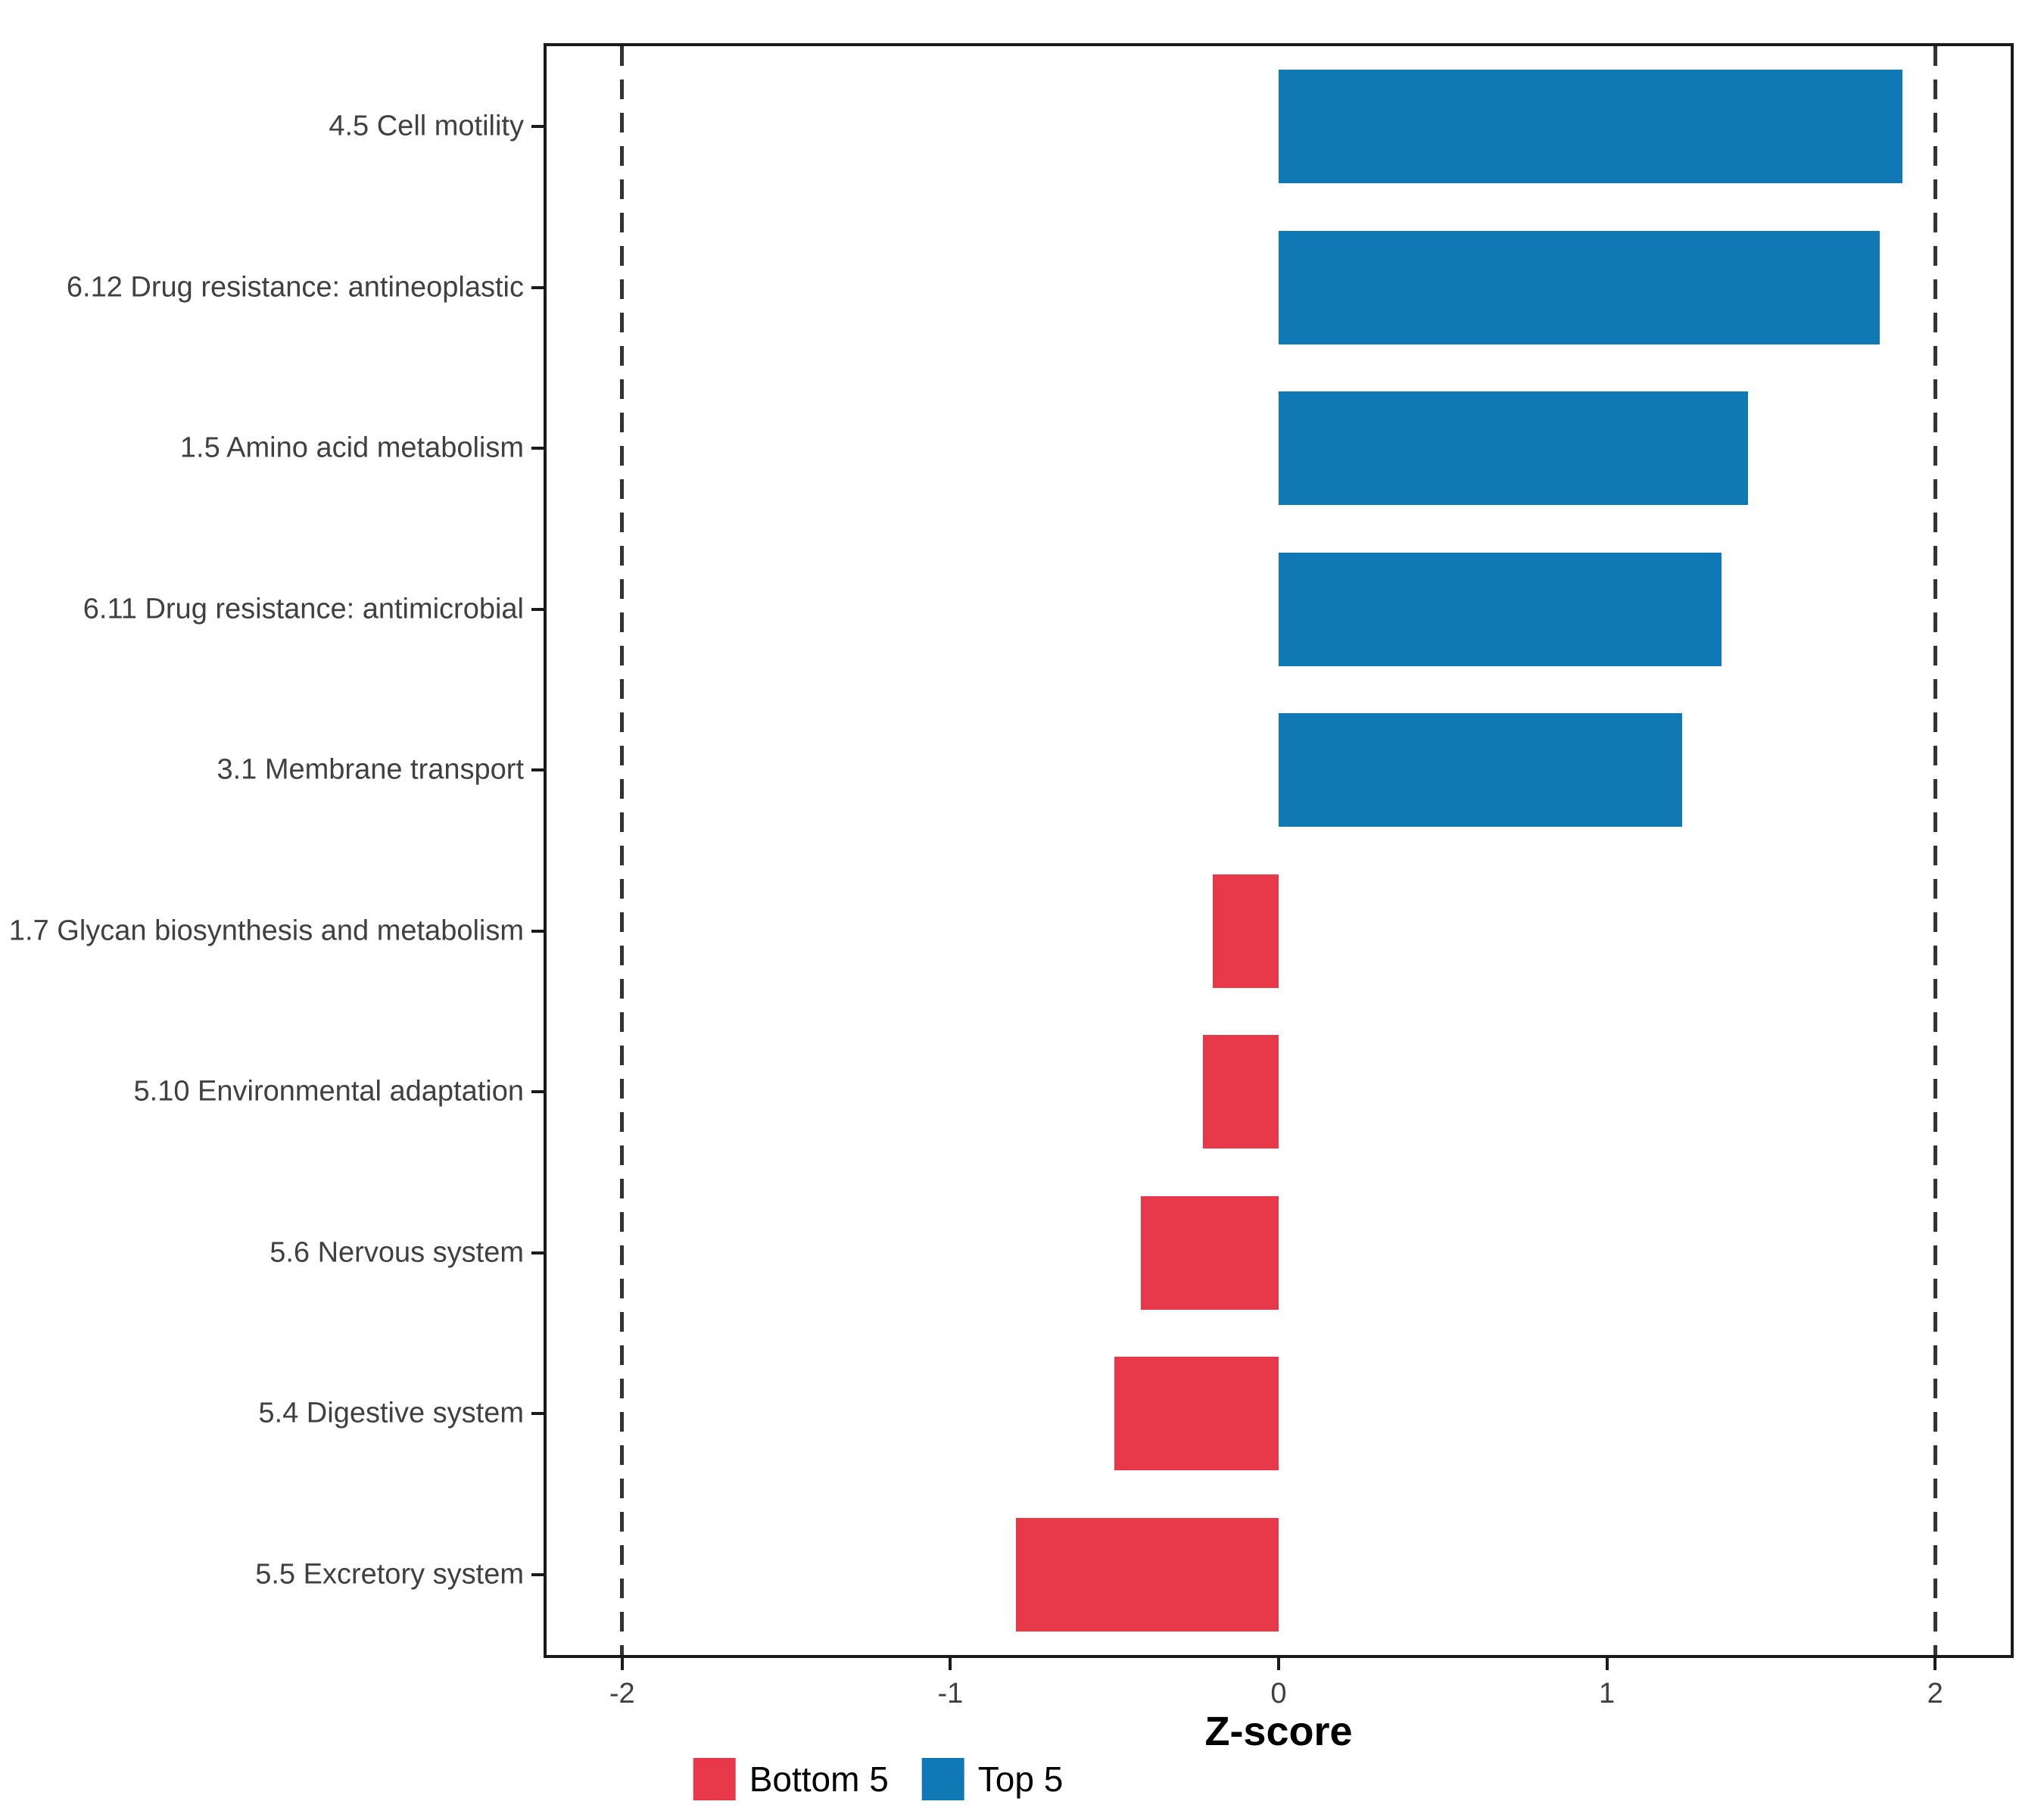 The image size is (2044, 1817). Describe the element at coordinates (1935, 1693) in the screenshot. I see `x-tick-label: 2` at that location.